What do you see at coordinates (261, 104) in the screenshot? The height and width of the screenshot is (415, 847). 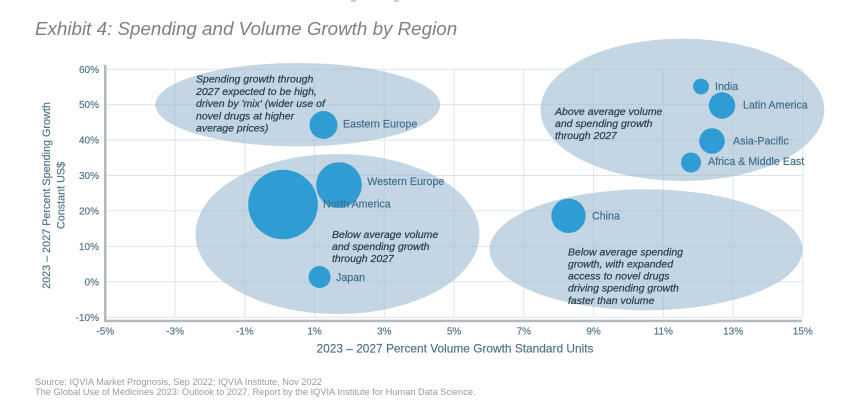 I see `svg-text: driven by 'mix' (wider use of` at bounding box center [261, 104].